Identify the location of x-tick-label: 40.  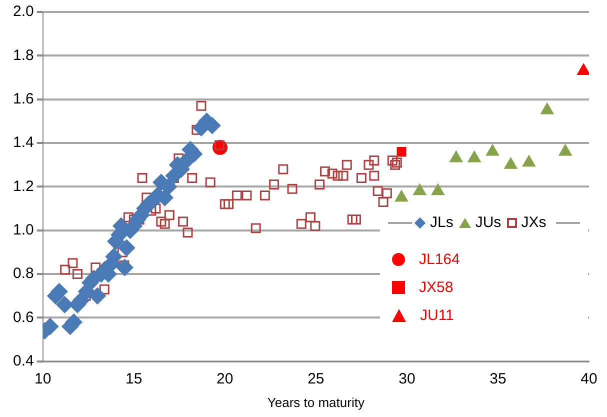
(589, 379).